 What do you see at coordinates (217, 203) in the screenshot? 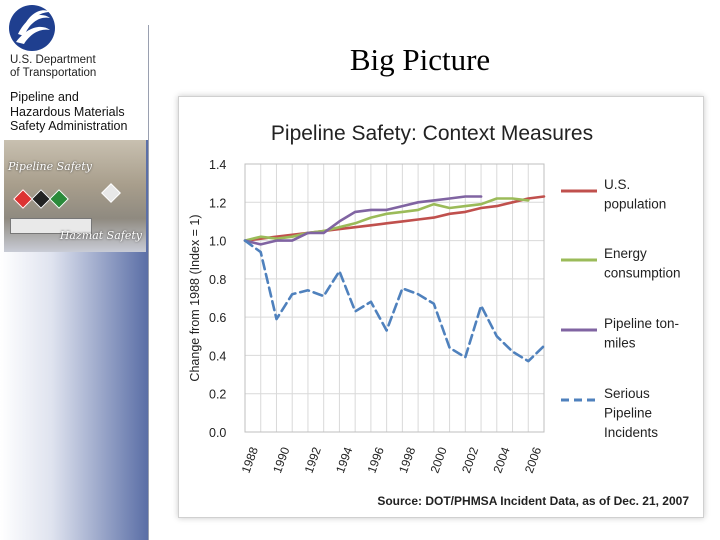
I see `y-tick-label: 1.2` at bounding box center [217, 203].